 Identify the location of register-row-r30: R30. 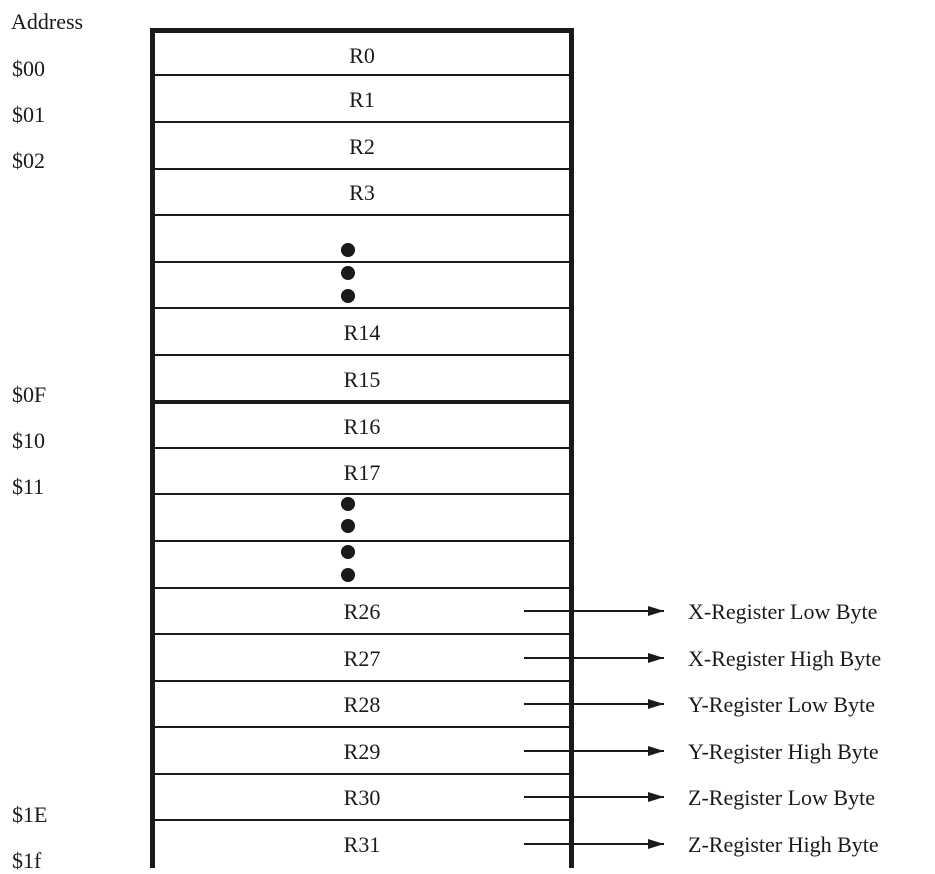
(362, 798).